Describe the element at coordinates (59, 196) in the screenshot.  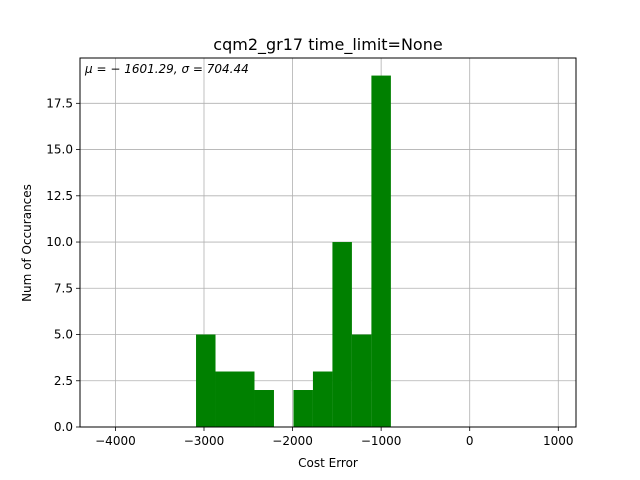
I see `y-tick-label: 12.5` at that location.